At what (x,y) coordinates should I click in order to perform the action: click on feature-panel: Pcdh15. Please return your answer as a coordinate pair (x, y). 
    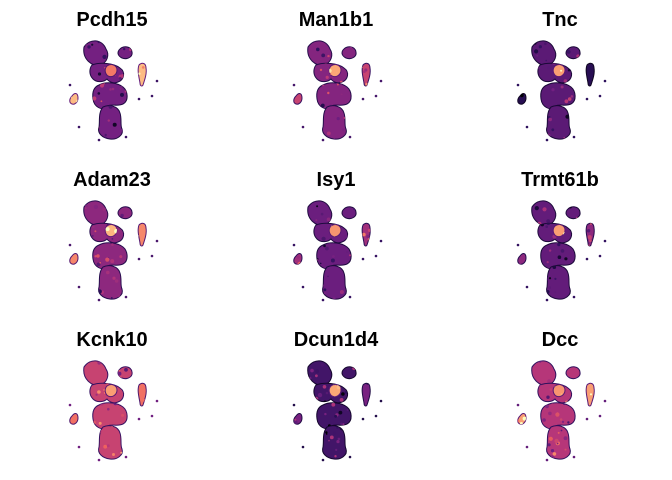
    Looking at the image, I should click on (112, 78).